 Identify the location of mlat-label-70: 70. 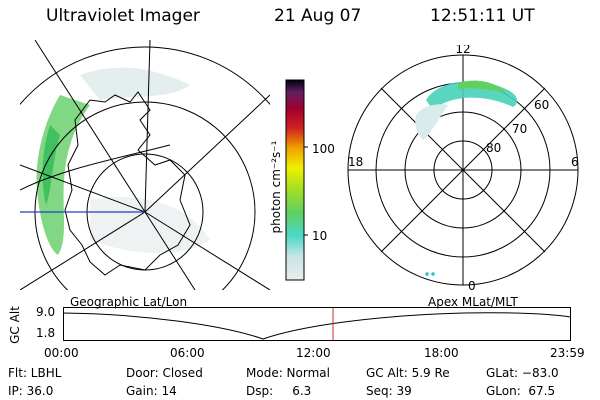
(519, 129).